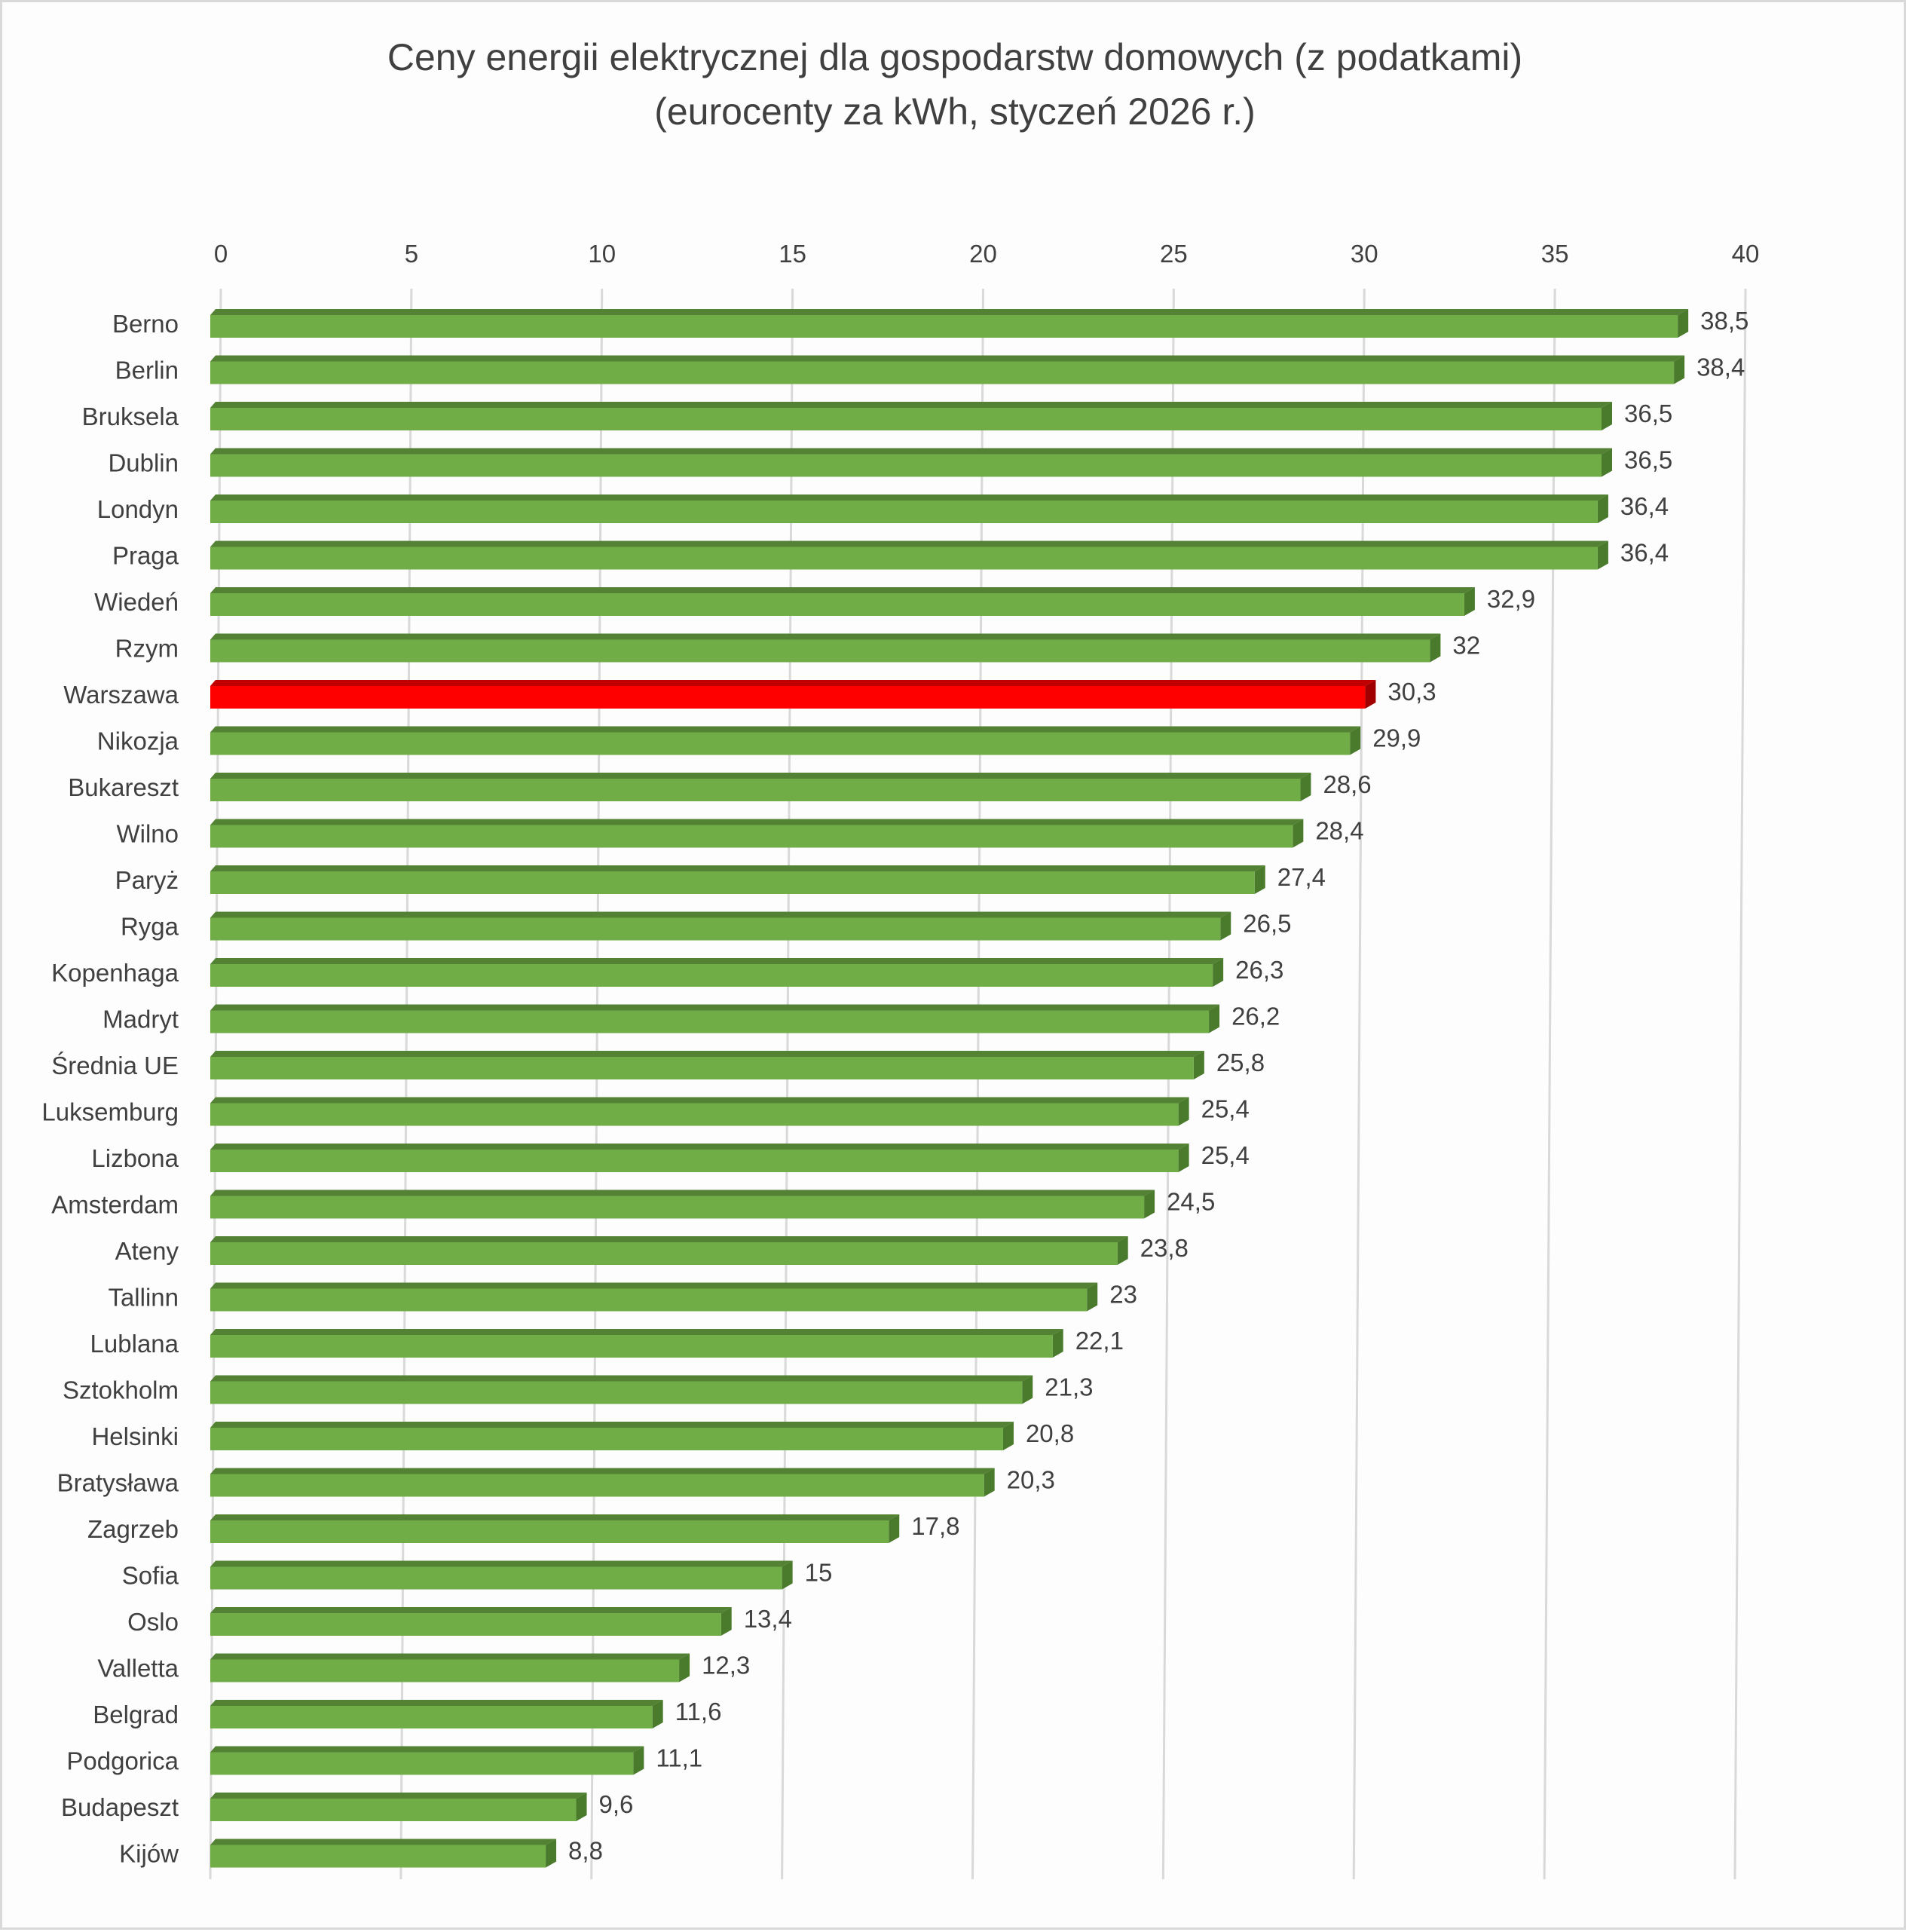  I want to click on data-label: 36,4, so click(1645, 506).